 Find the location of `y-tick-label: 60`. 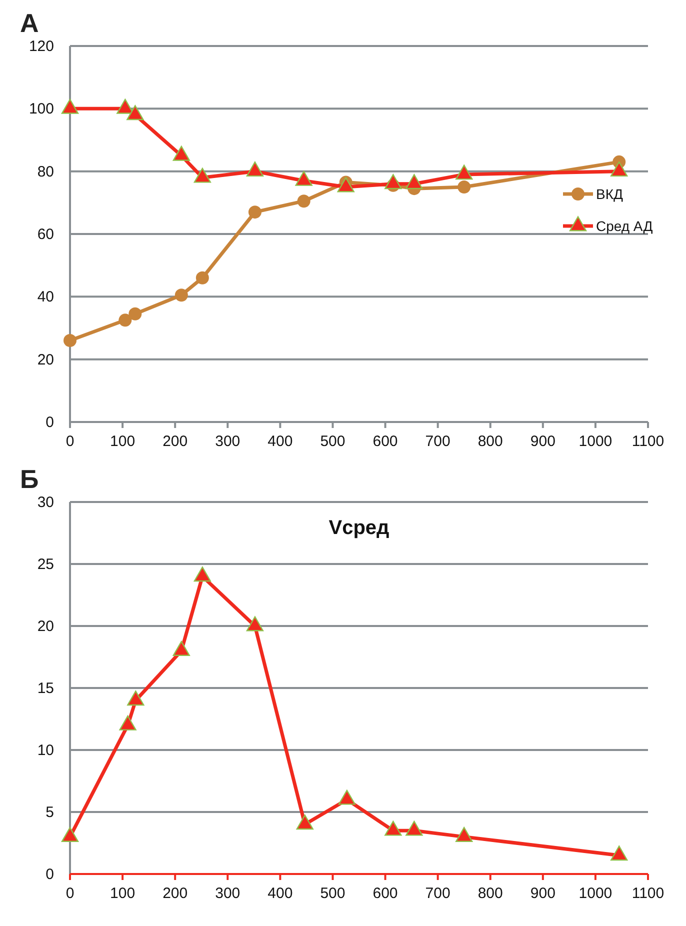

y-tick-label: 60 is located at coordinates (45, 234).